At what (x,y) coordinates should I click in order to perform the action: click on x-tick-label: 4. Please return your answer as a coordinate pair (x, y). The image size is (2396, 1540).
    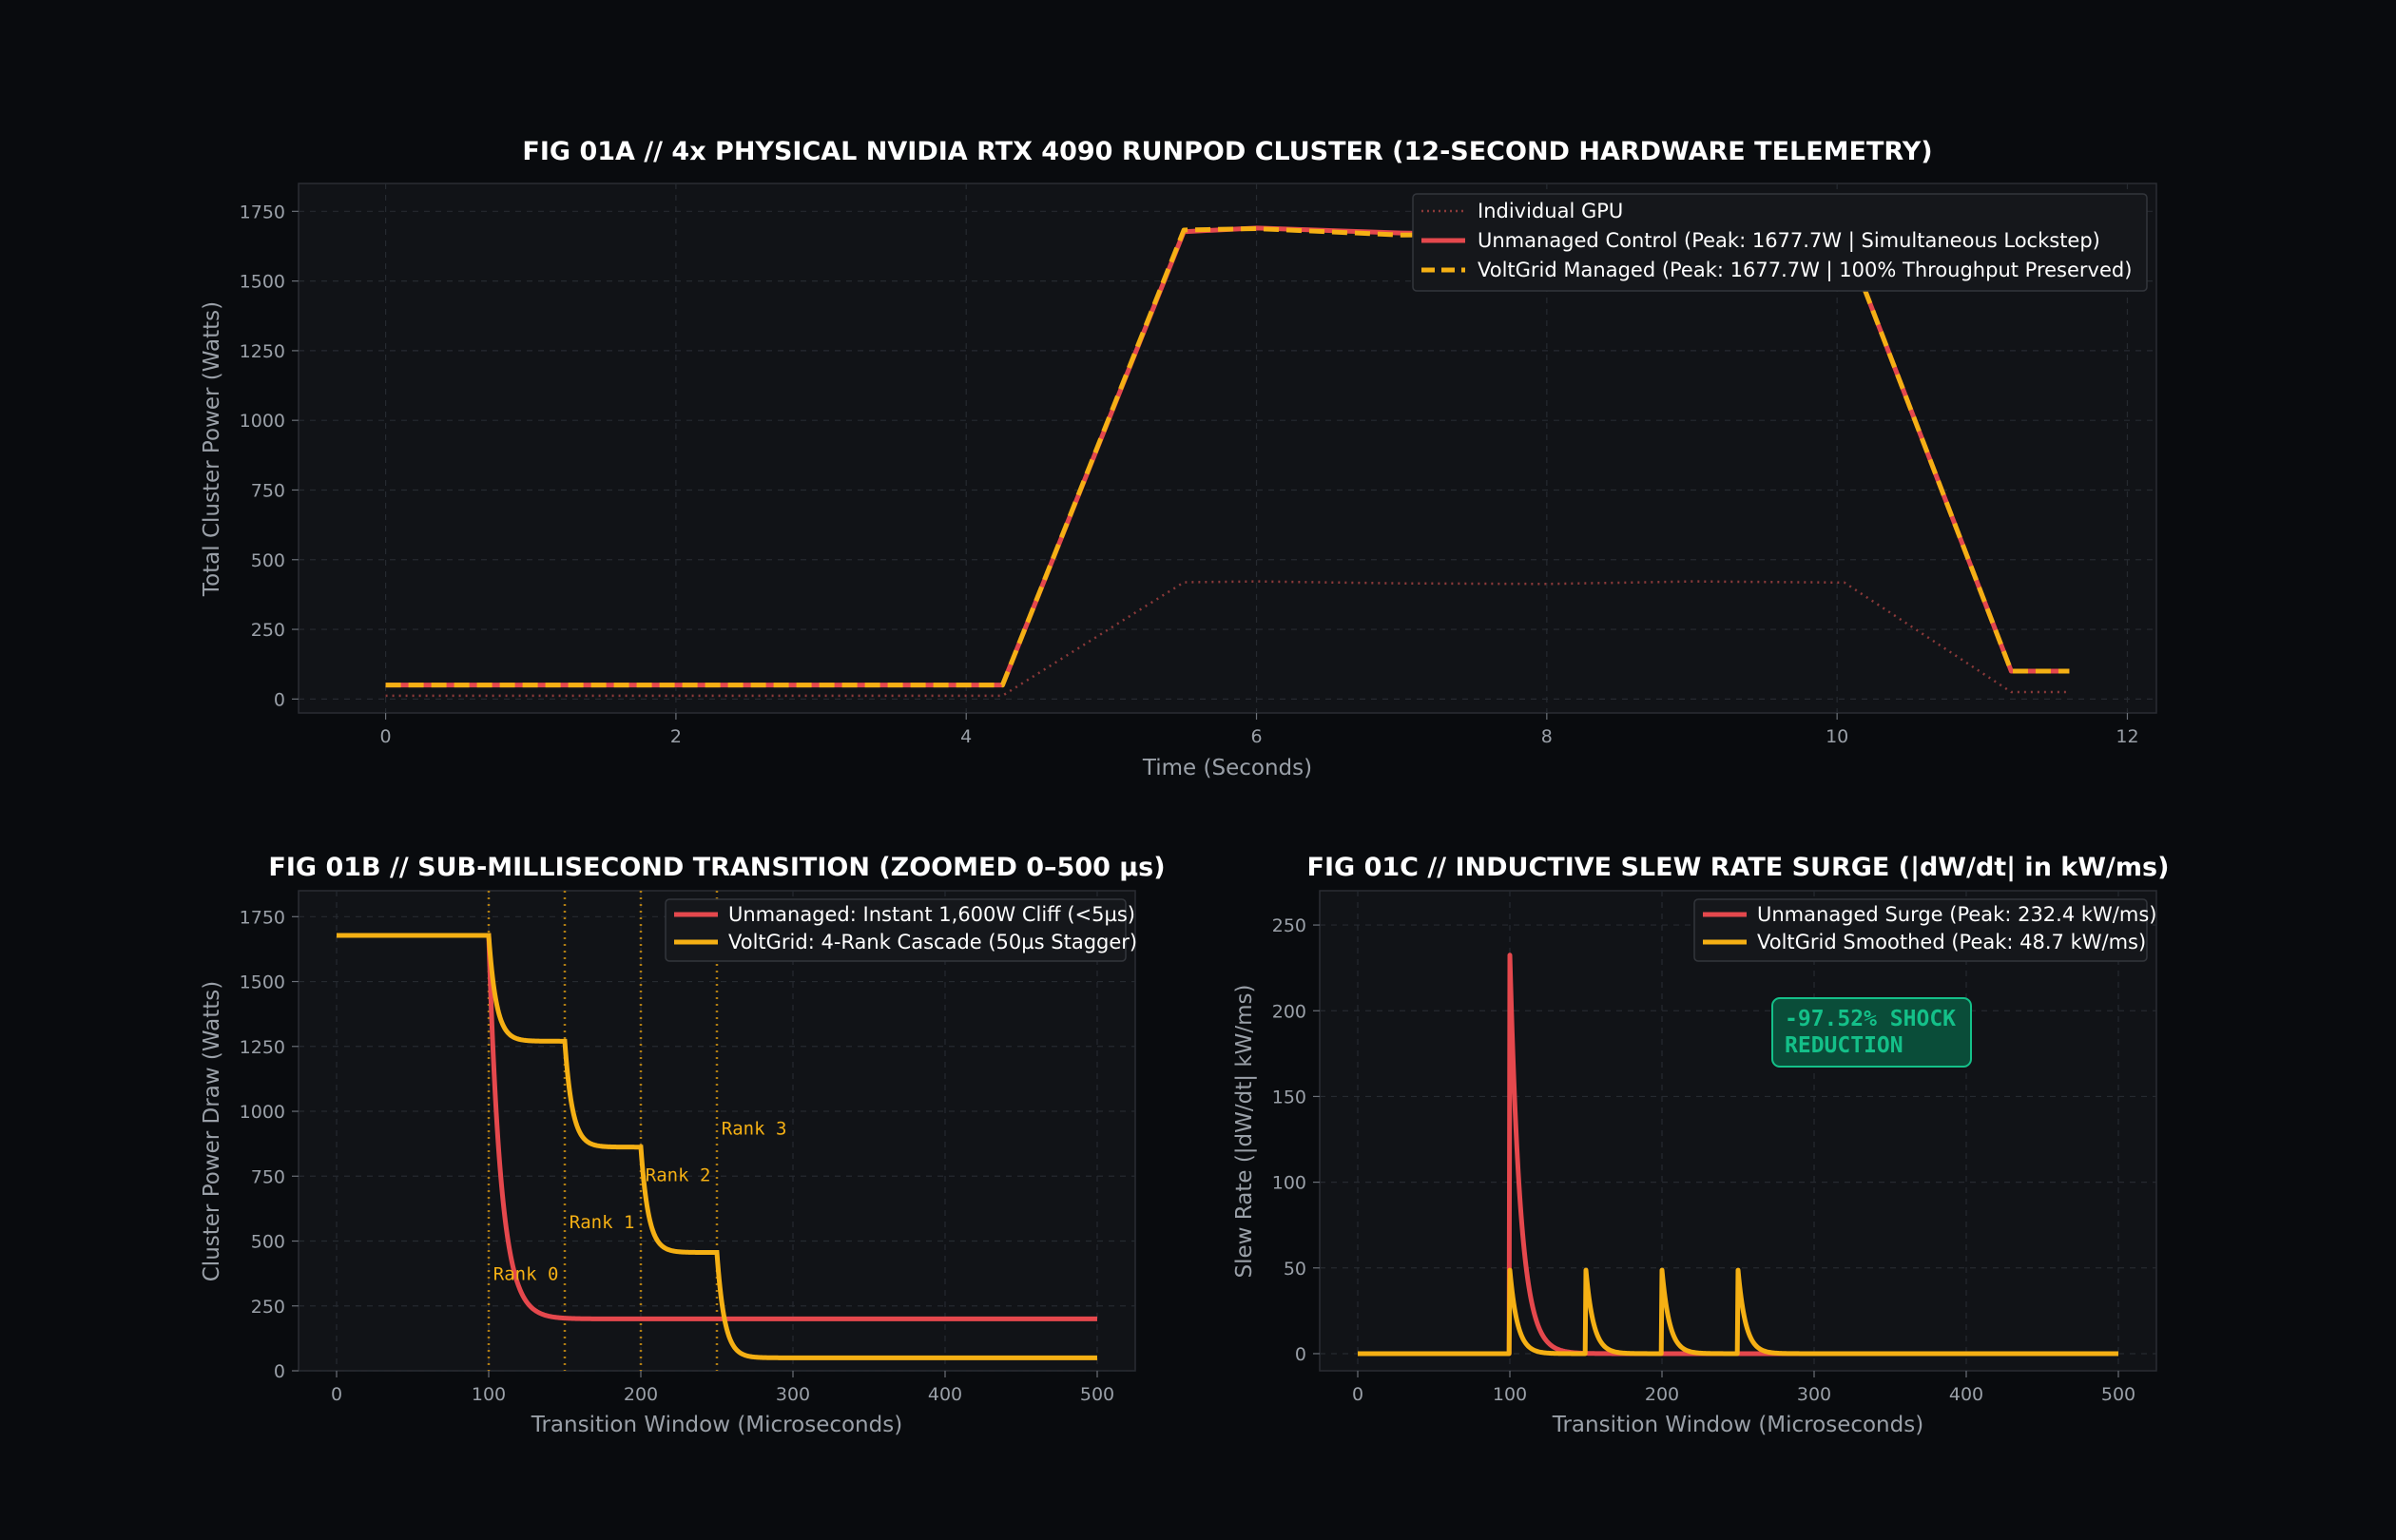
    Looking at the image, I should click on (966, 736).